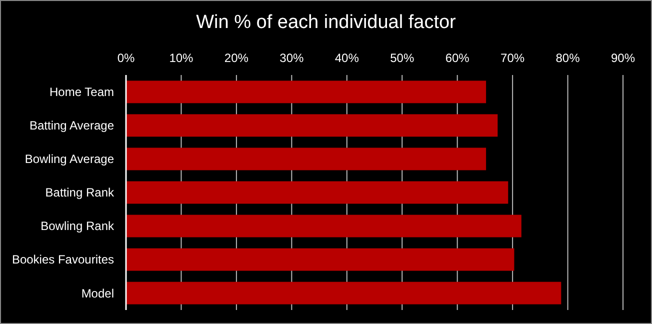  Describe the element at coordinates (126, 58) in the screenshot. I see `x-tick-label: 0%` at that location.